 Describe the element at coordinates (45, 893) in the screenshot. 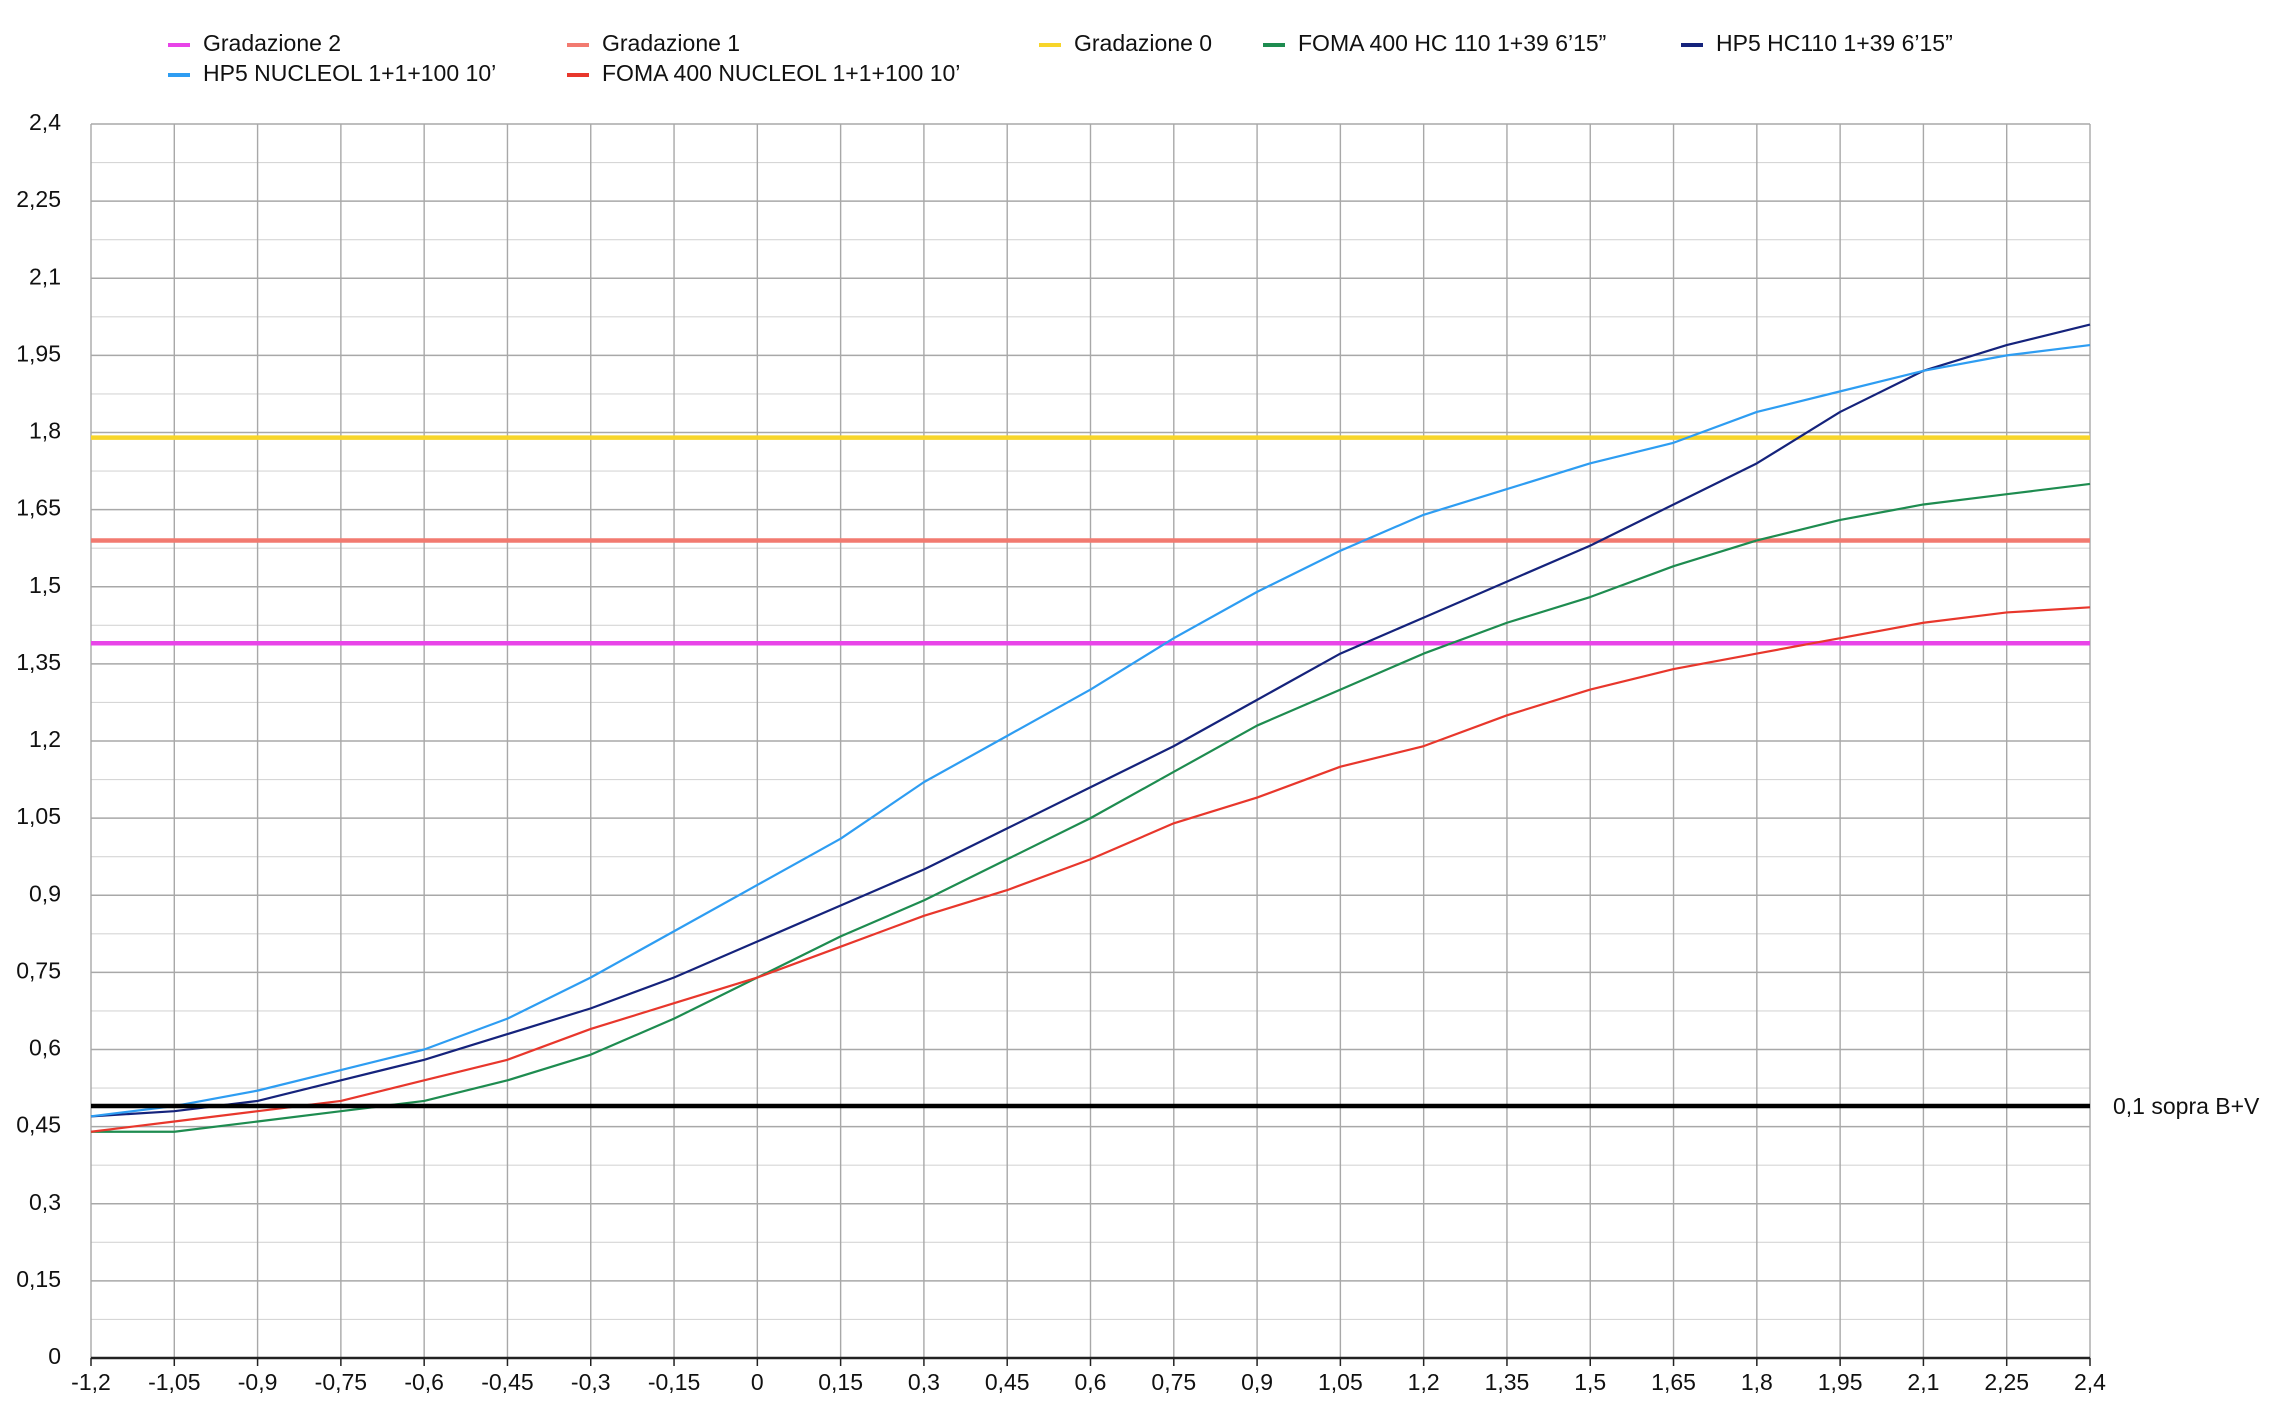

I see `y-tick-label: 0,9` at that location.